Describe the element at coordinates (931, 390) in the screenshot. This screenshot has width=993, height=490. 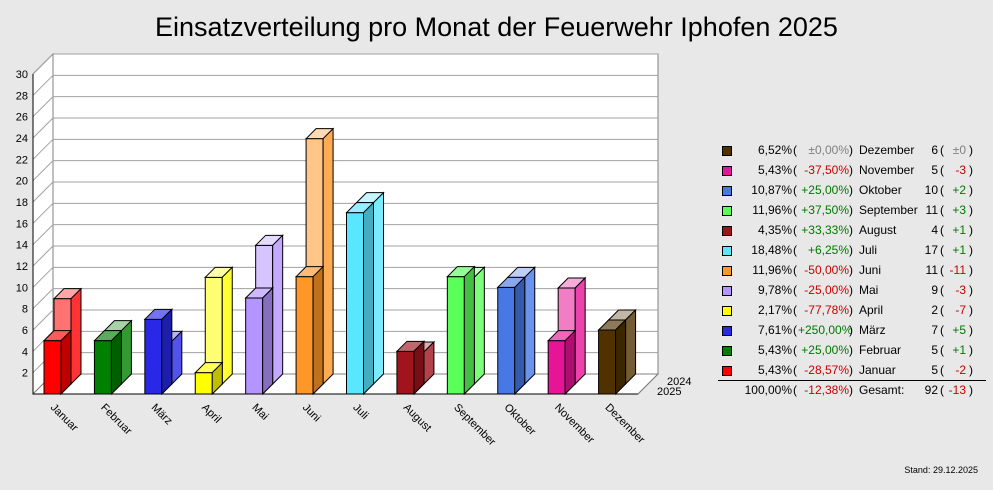
I see `legend-total-val: 92` at that location.